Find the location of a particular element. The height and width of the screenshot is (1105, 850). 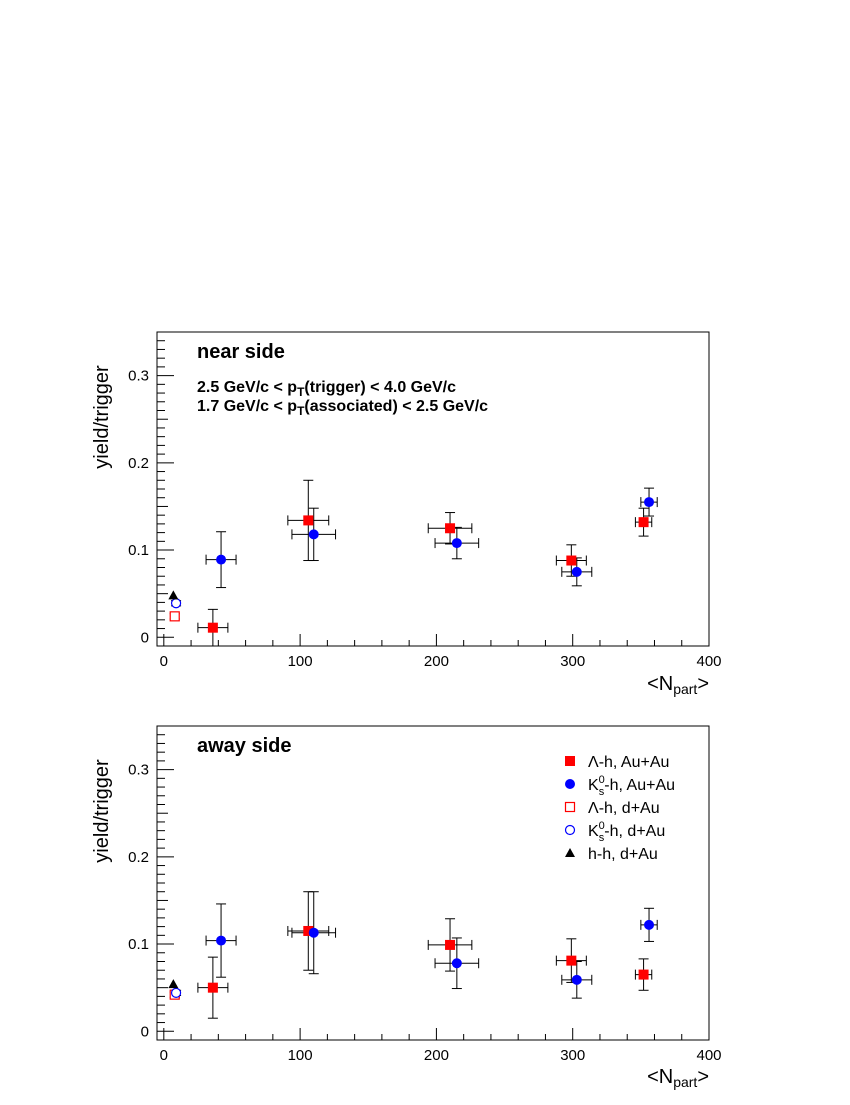

legend-marker-k0s_auau is located at coordinates (570, 784).